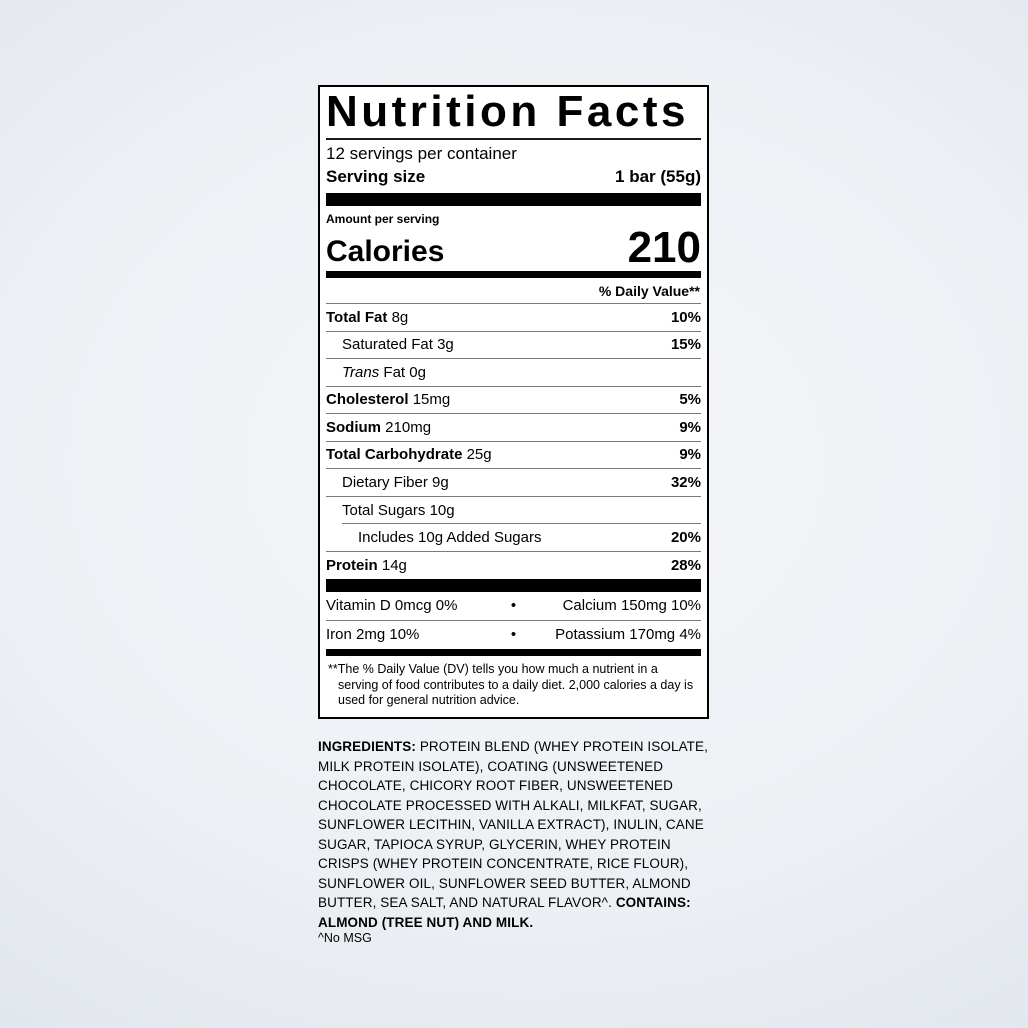  I want to click on nutrient-dv: 32%, so click(685, 482).